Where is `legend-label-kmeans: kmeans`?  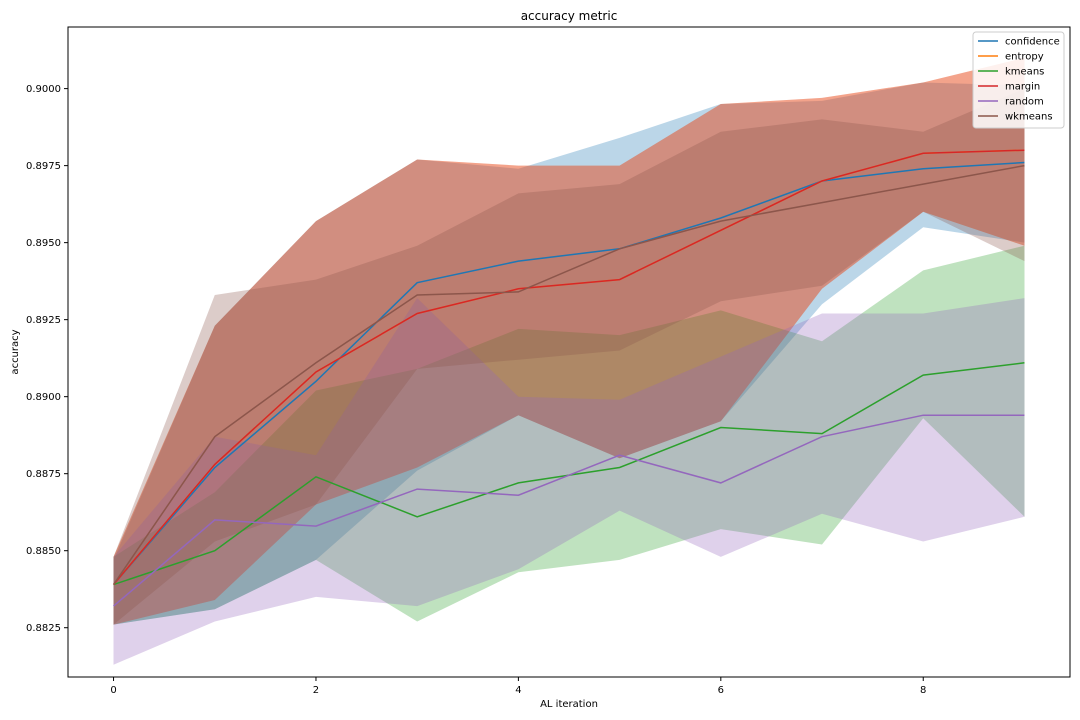 legend-label-kmeans: kmeans is located at coordinates (1024, 72).